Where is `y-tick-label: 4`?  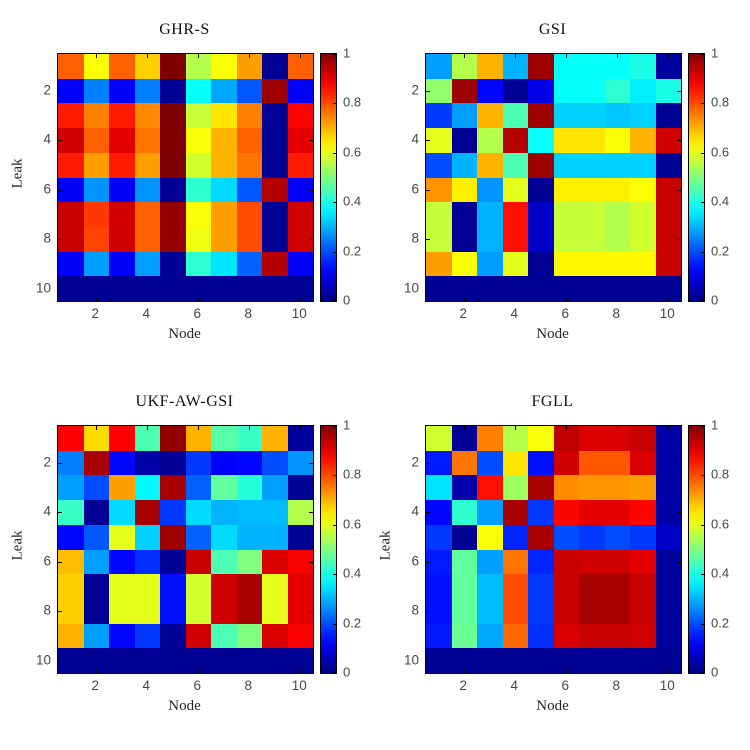 y-tick-label: 4 is located at coordinates (47, 139).